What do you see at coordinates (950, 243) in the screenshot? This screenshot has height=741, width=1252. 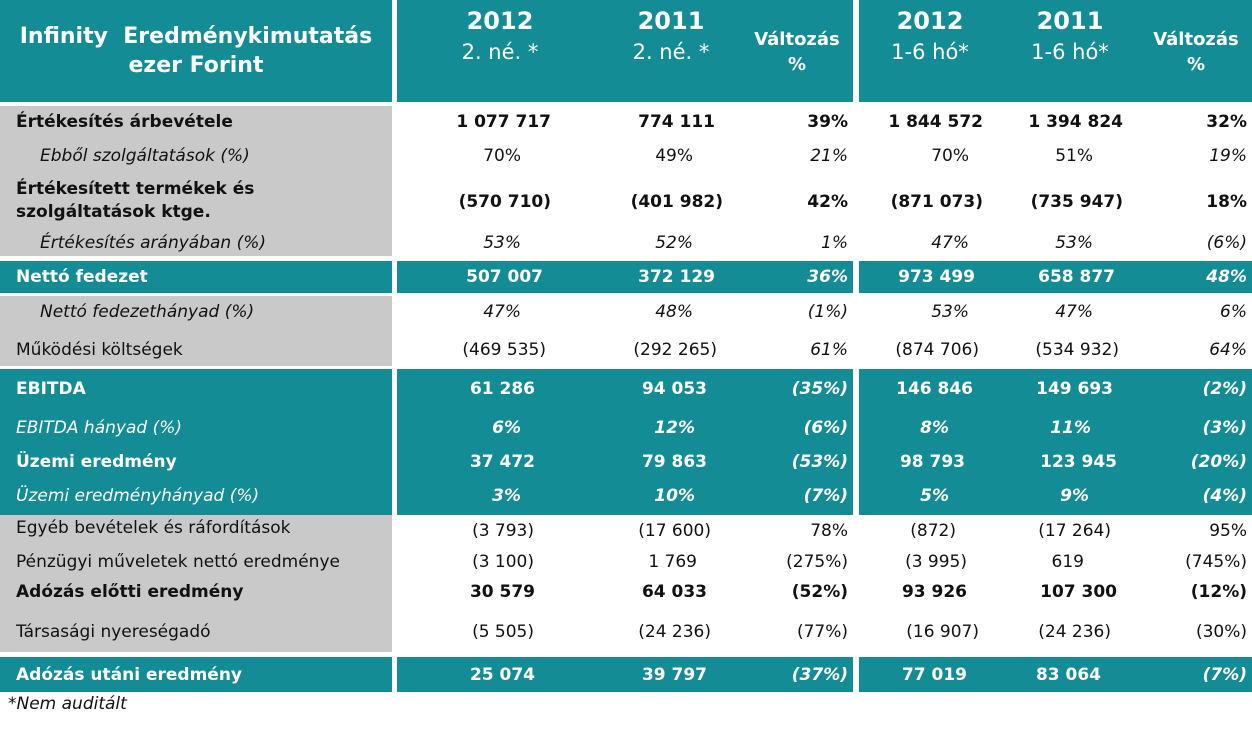 I see `cell-h1-2012: 47%` at bounding box center [950, 243].